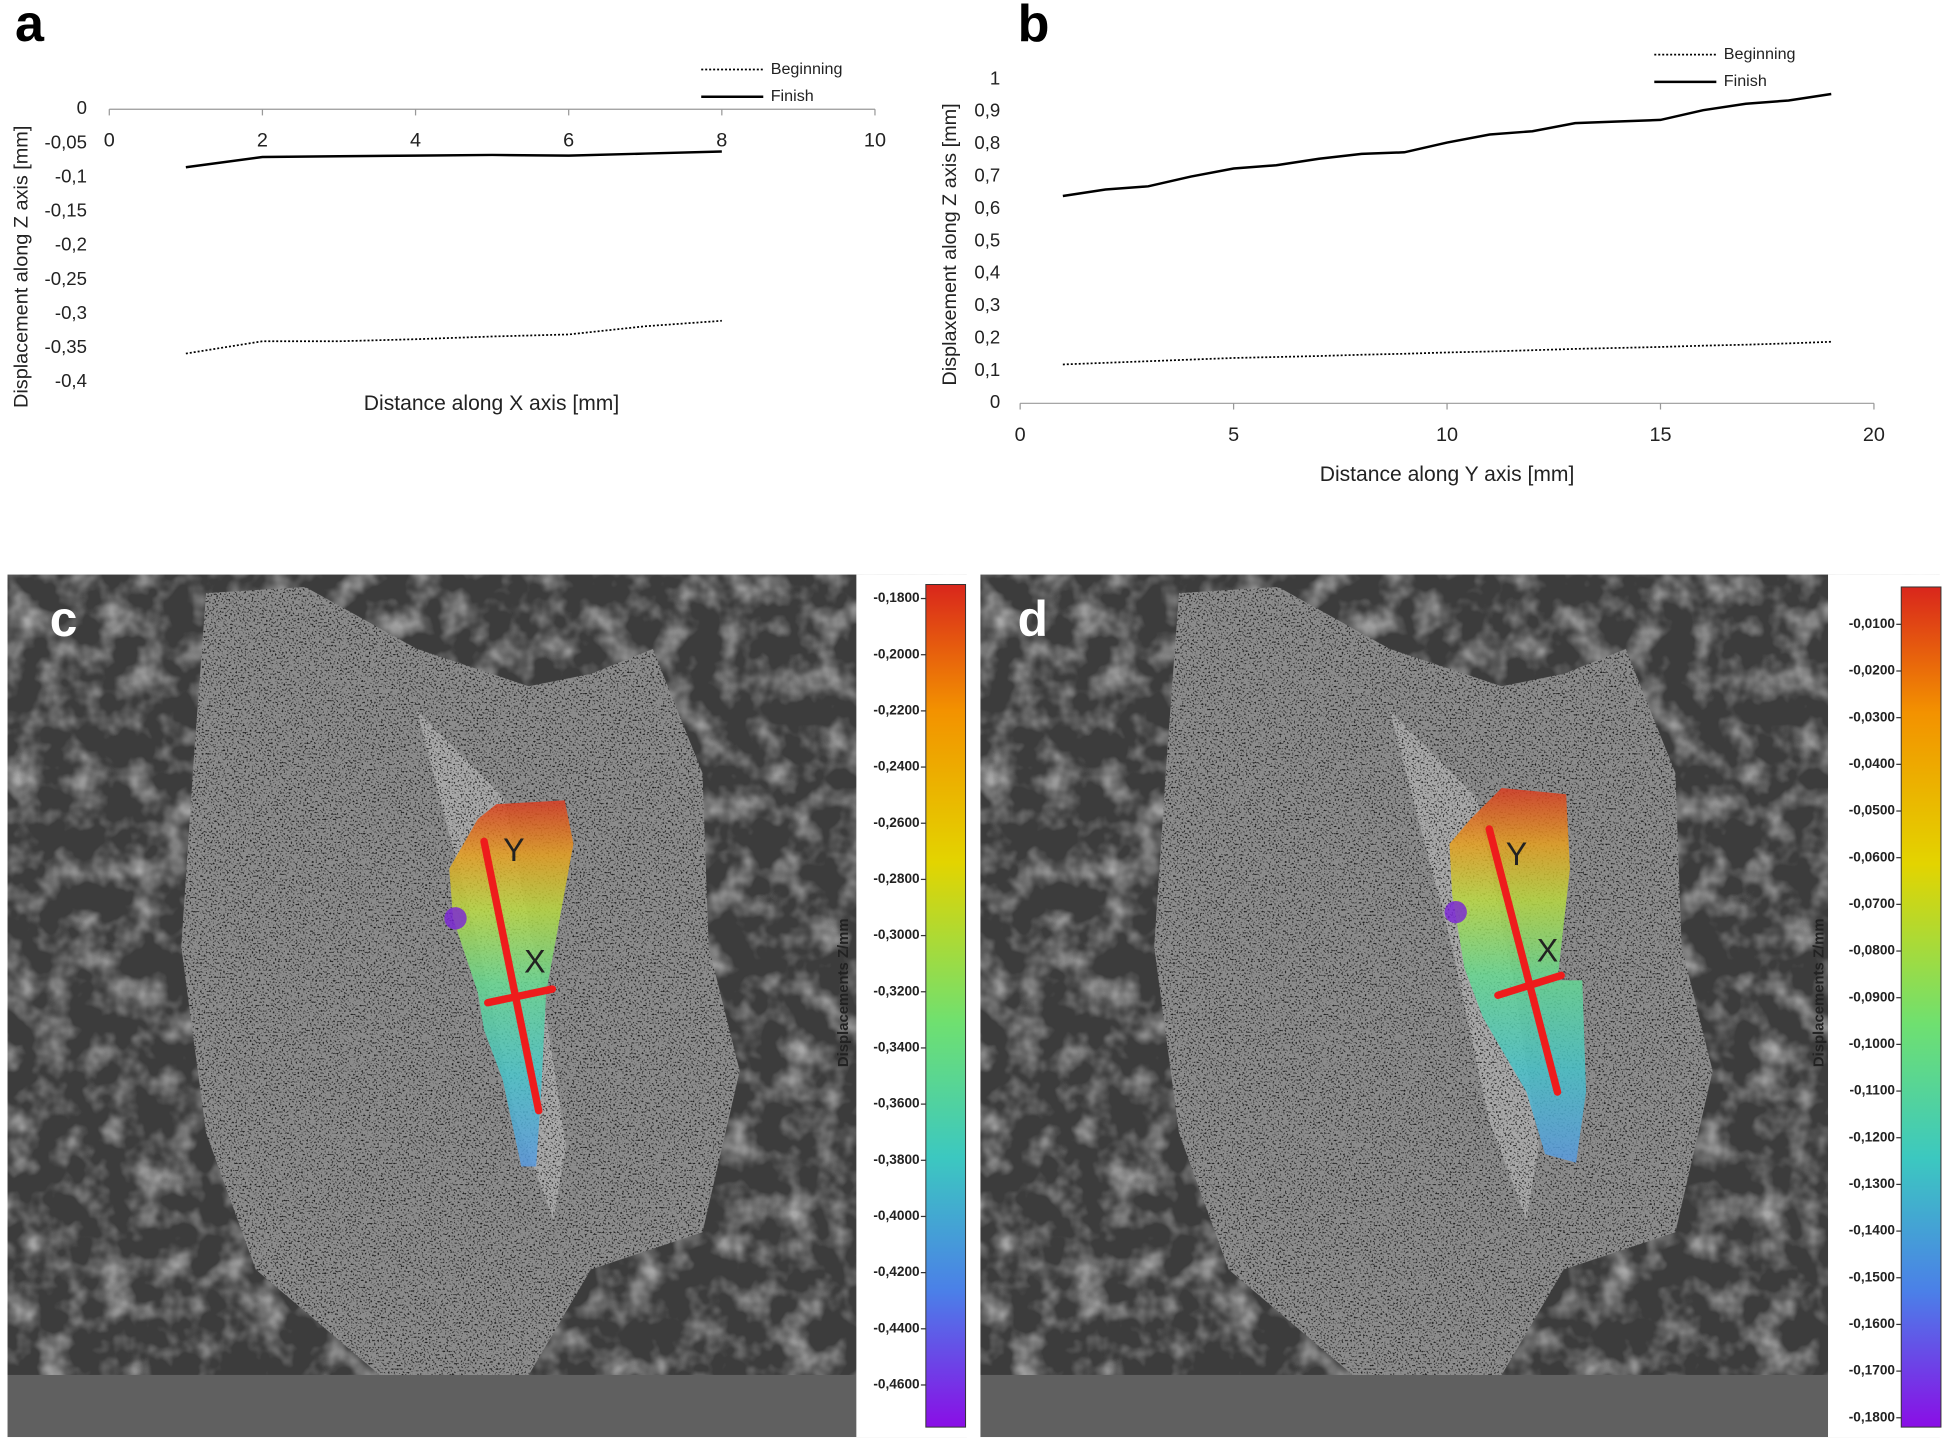 This screenshot has width=1946, height=1442. Describe the element at coordinates (1873, 1090) in the screenshot. I see `colorbar-tick-label: -0,1100` at that location.